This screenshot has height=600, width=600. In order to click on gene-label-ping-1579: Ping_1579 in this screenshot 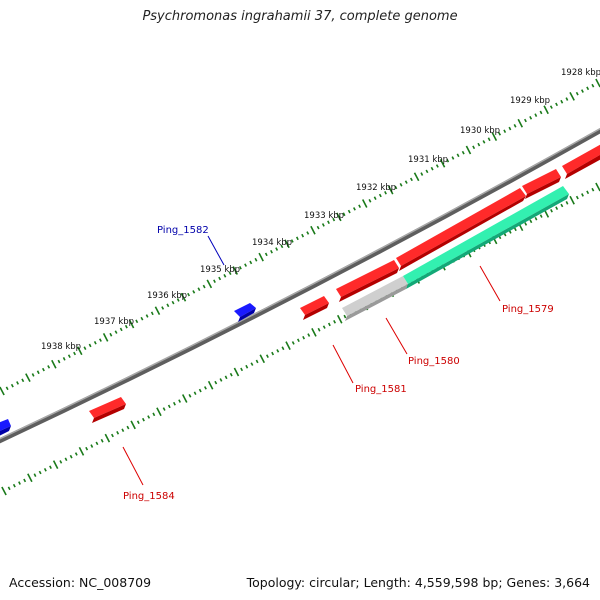, I will do `click(528, 309)`.